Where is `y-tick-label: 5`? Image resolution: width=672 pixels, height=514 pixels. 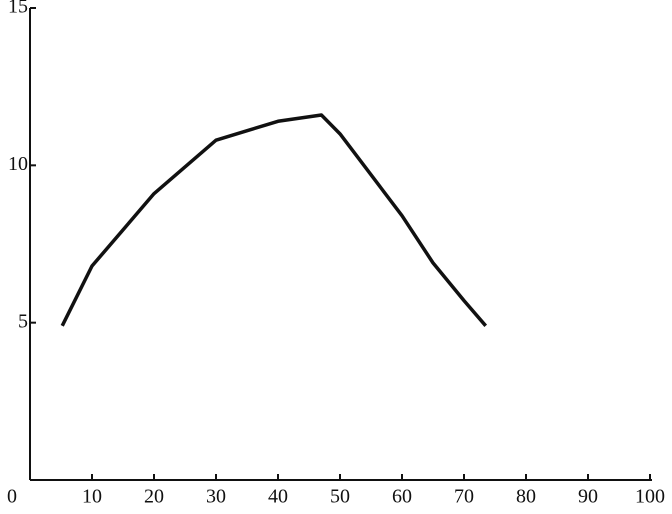 y-tick-label: 5 is located at coordinates (23, 321).